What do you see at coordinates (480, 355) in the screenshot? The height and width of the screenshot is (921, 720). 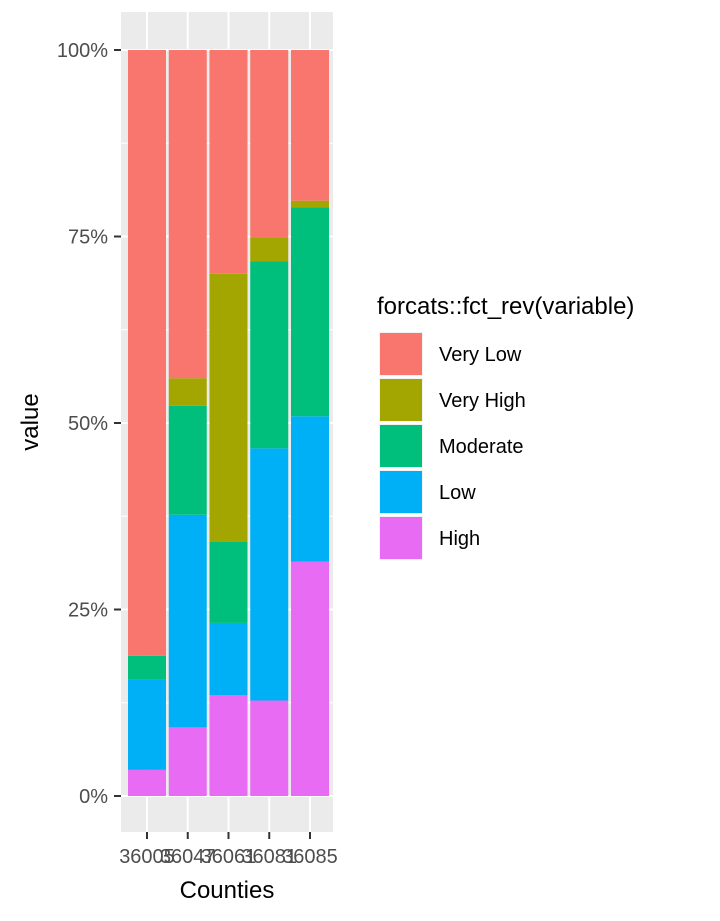 I see `legend-label: Very Low` at bounding box center [480, 355].